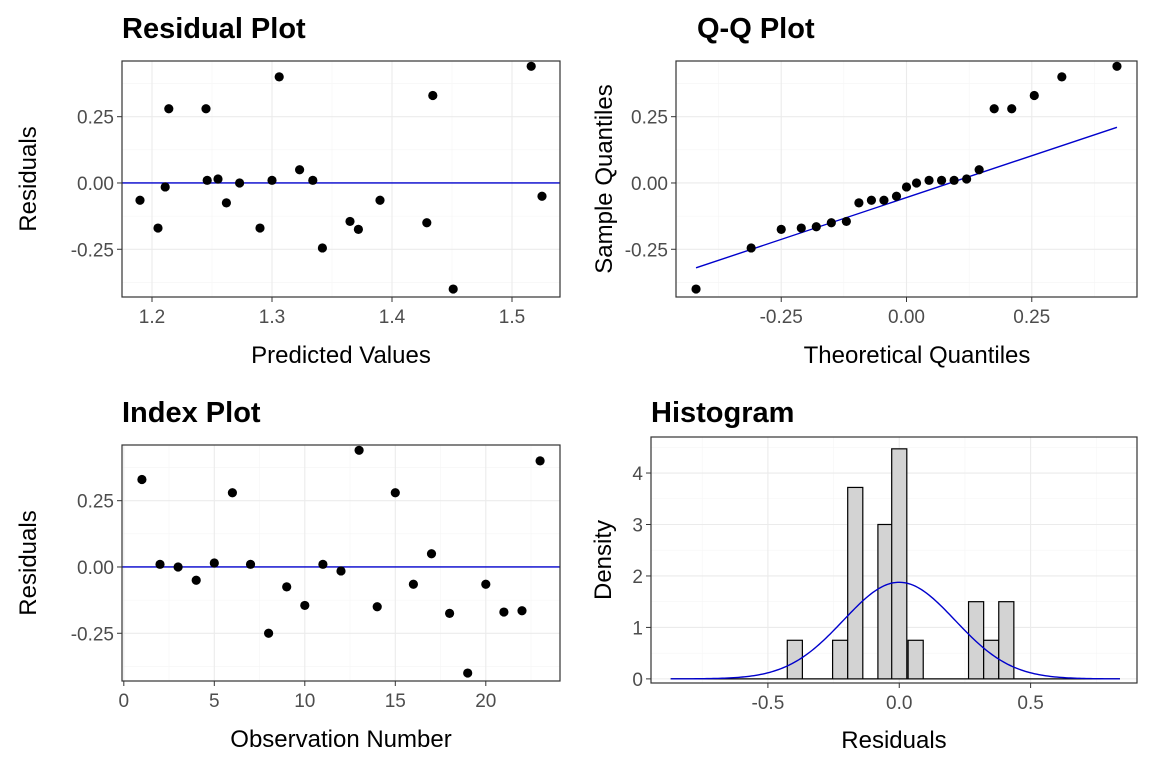  Describe the element at coordinates (512, 317) in the screenshot. I see `residual-xtick-label: 1.5` at that location.